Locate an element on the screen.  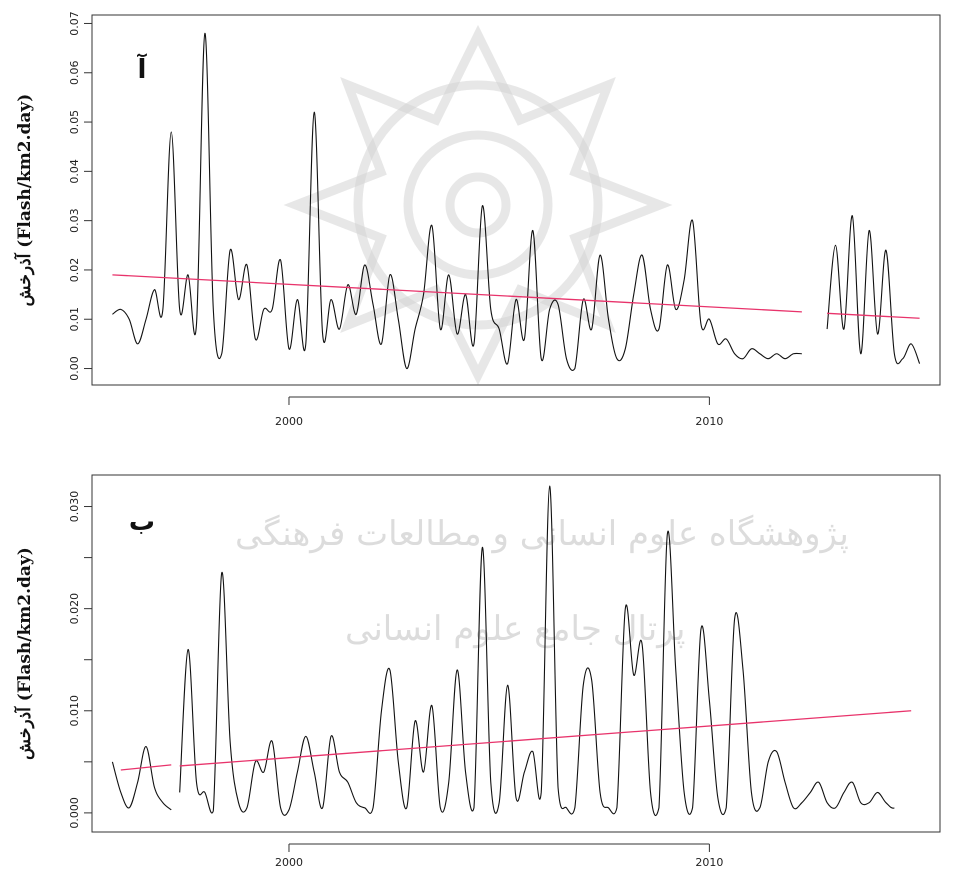
y-tick-label: 0.06 is located at coordinates (74, 73).